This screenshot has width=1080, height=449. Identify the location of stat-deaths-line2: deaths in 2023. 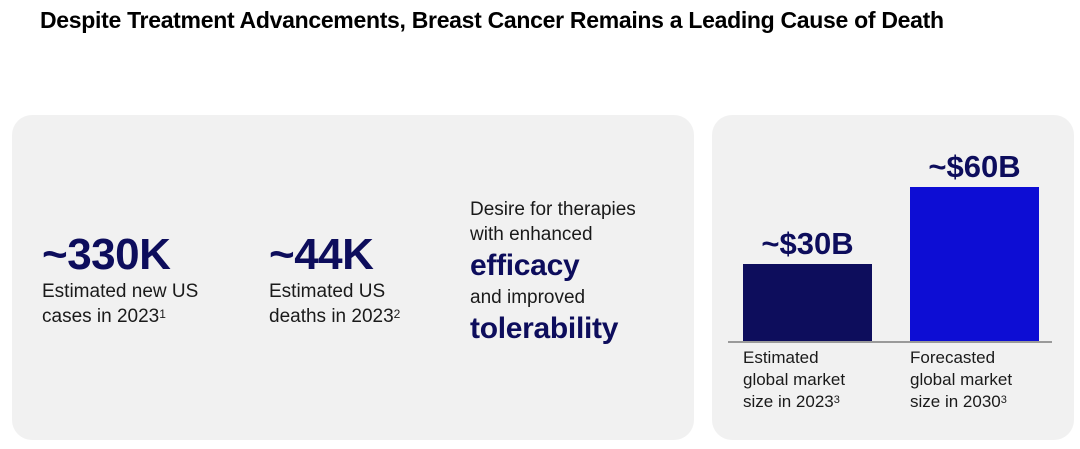
(331, 316).